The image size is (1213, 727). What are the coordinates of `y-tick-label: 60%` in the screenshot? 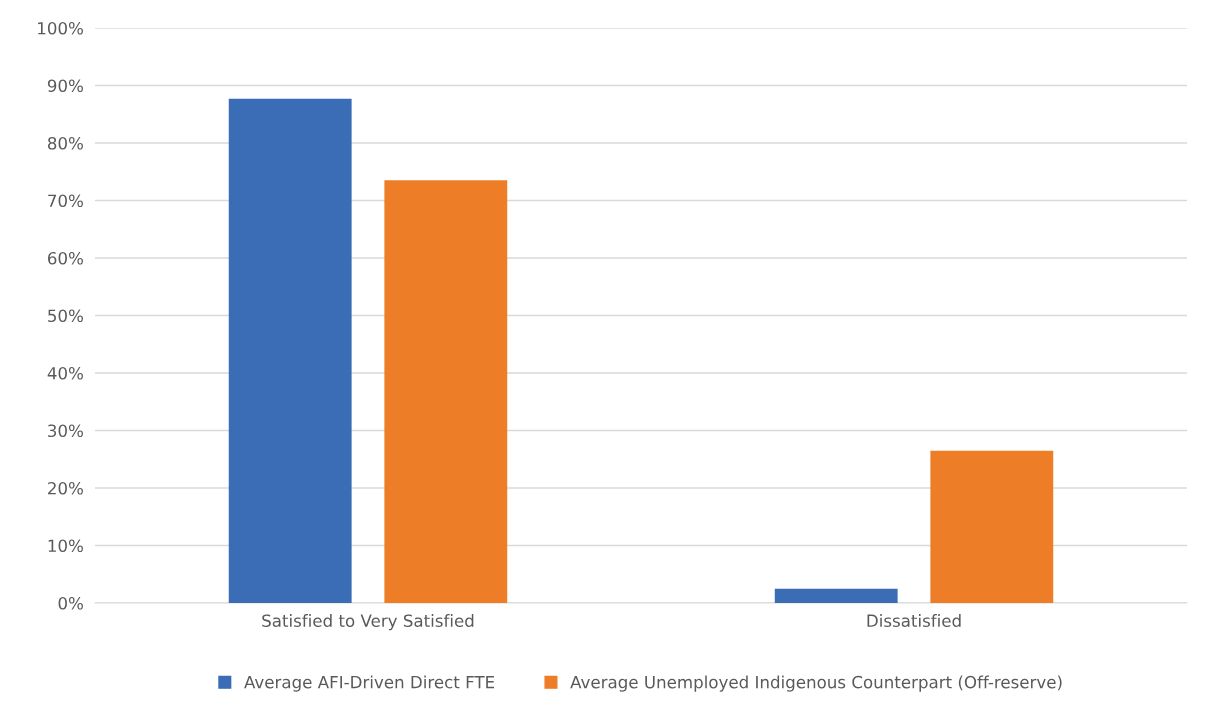 It's located at (65, 258).